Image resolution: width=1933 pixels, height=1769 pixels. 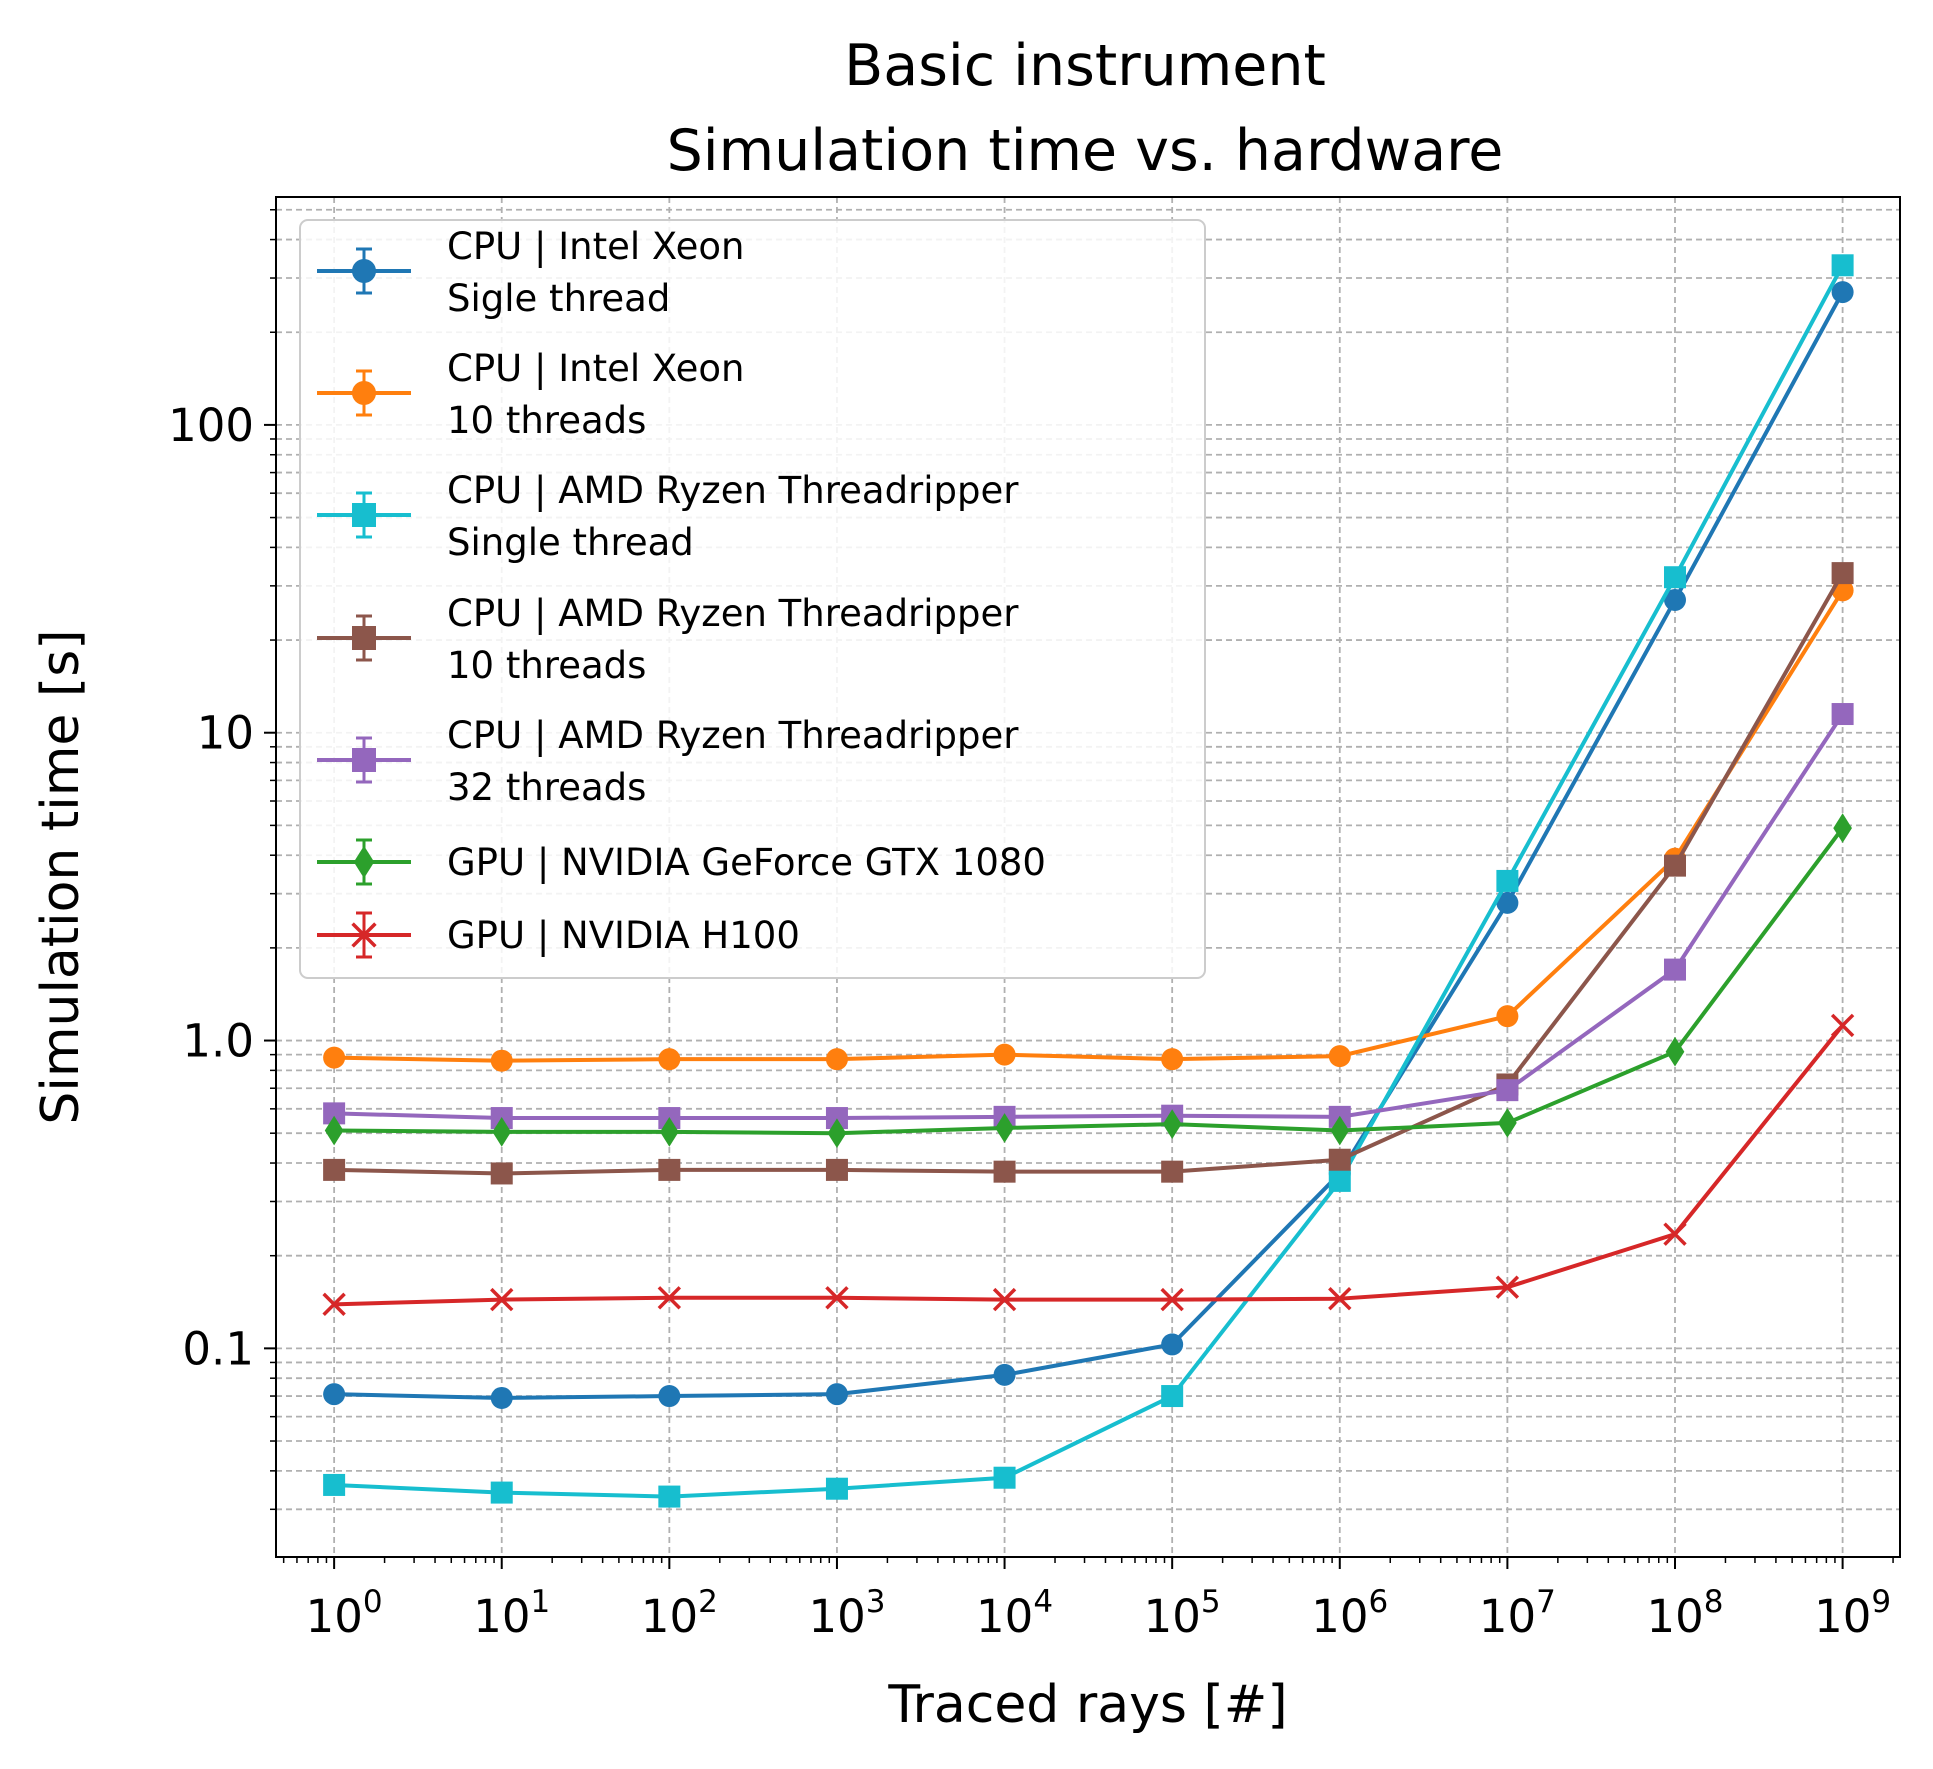 I want to click on x-tick-label-exp: 5, so click(x=1211, y=1602).